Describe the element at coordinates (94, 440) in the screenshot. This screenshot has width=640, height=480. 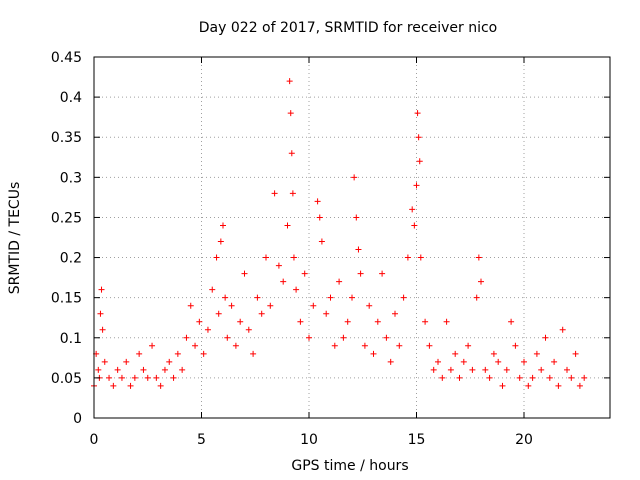
I see `x-tick-label: 0` at that location.